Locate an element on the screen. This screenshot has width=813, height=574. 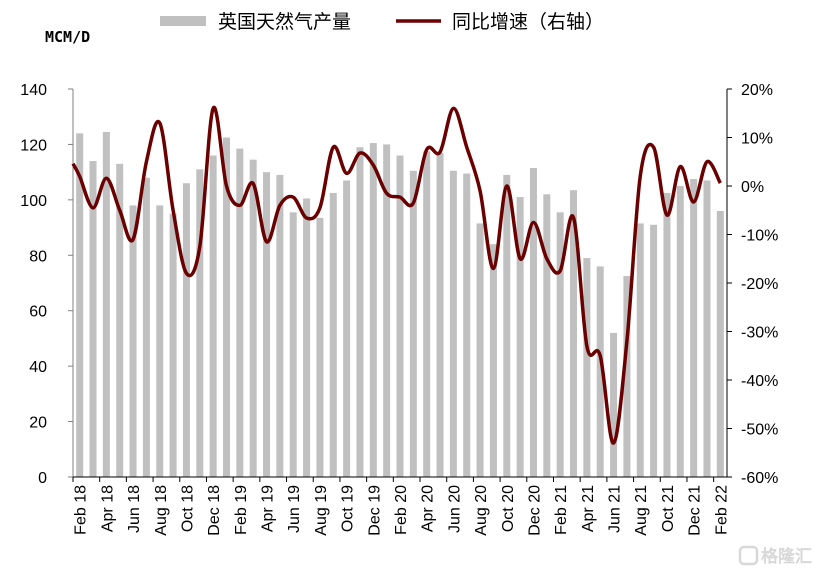
x-tick-label: Jun 19 is located at coordinates (294, 509).